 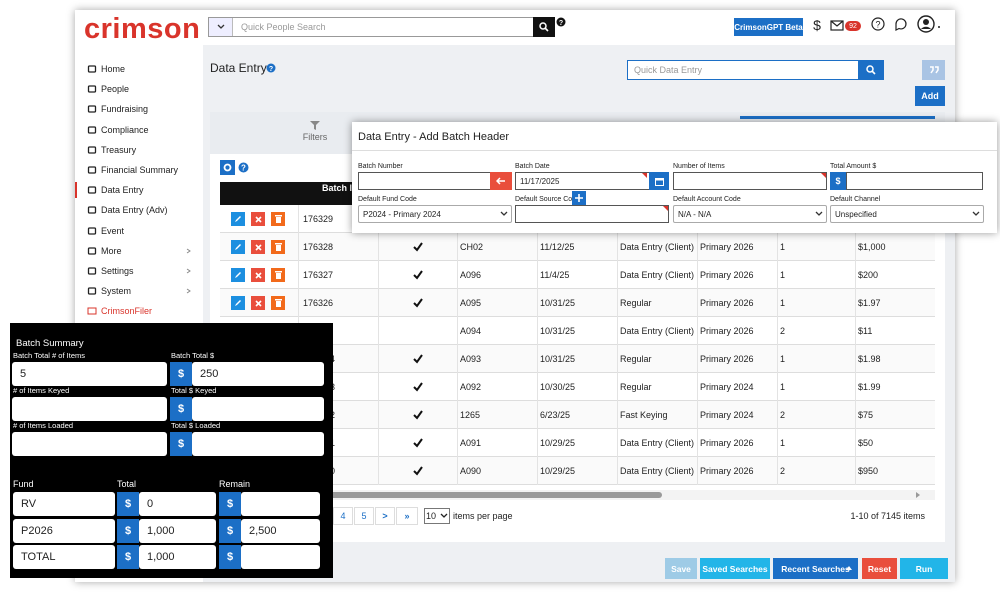 I want to click on calendar-button, so click(x=659, y=181).